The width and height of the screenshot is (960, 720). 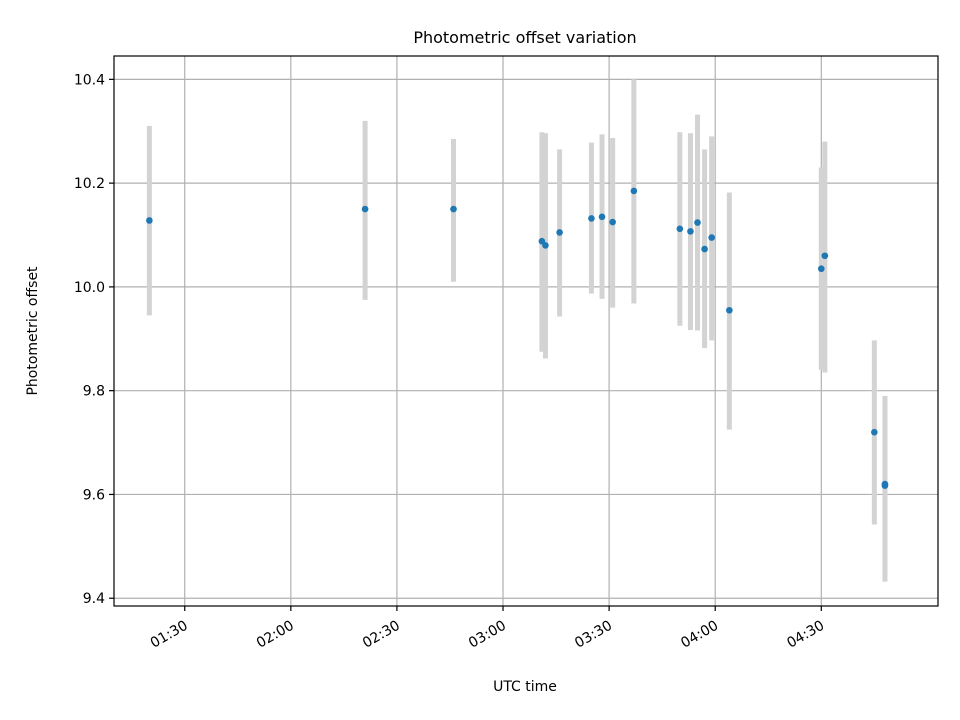 What do you see at coordinates (524, 37) in the screenshot?
I see `chart-title: Photometric offset variation` at bounding box center [524, 37].